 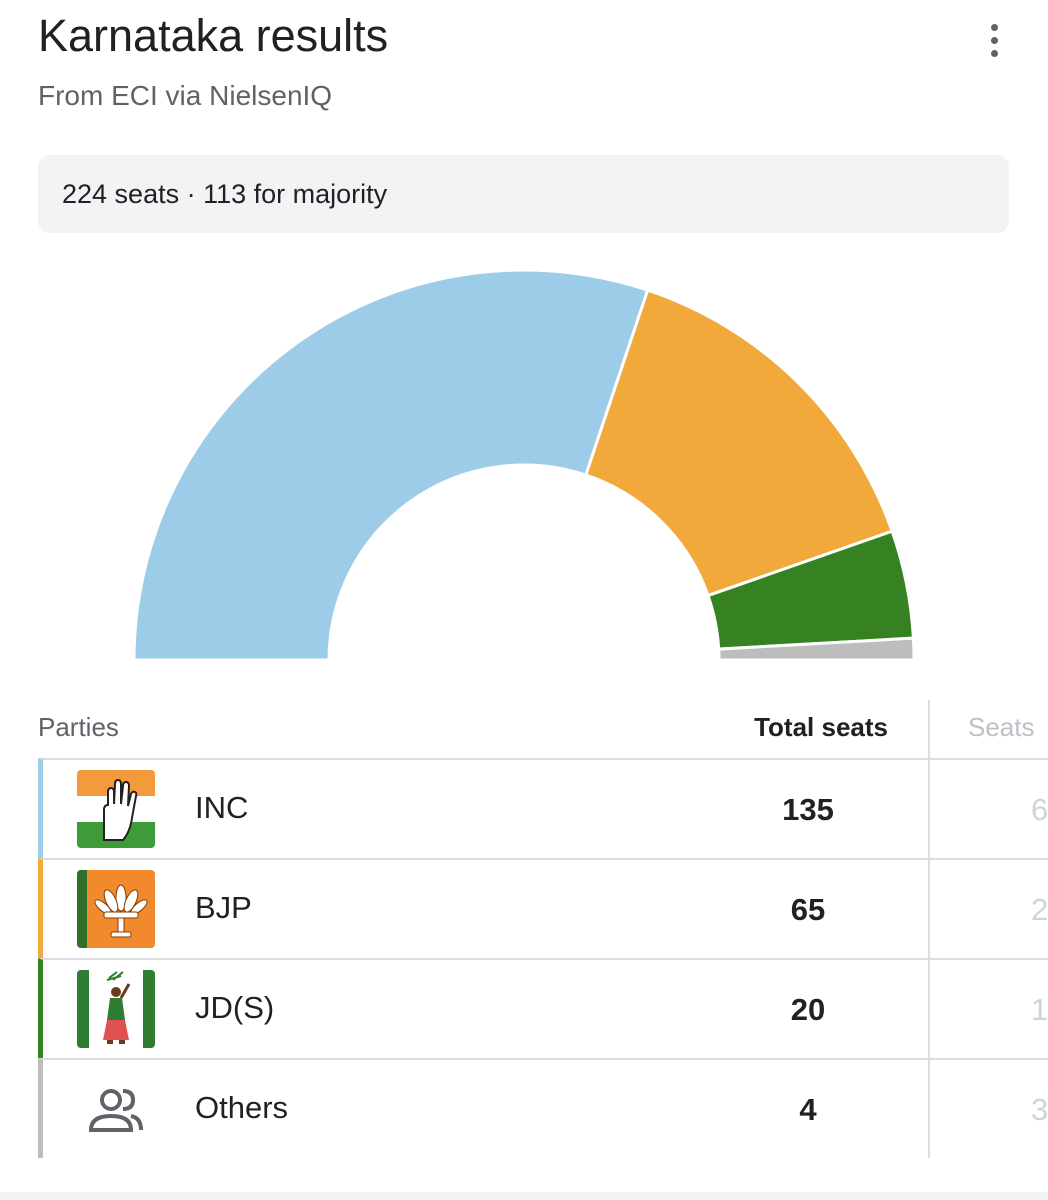 What do you see at coordinates (235, 1007) in the screenshot?
I see `party-name: JD(S)` at bounding box center [235, 1007].